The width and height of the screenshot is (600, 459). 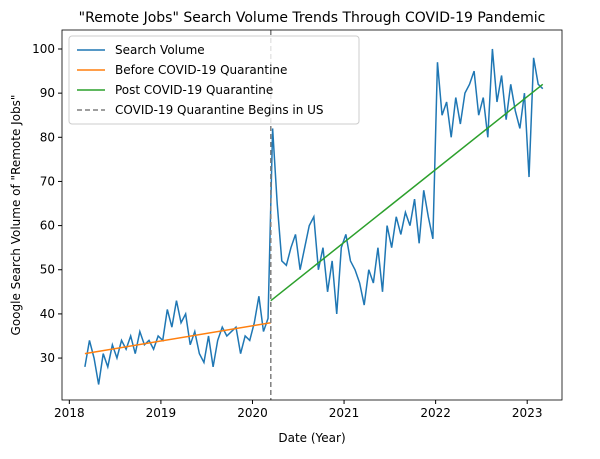 What do you see at coordinates (69, 413) in the screenshot?
I see `x-tick-label: 2018` at bounding box center [69, 413].